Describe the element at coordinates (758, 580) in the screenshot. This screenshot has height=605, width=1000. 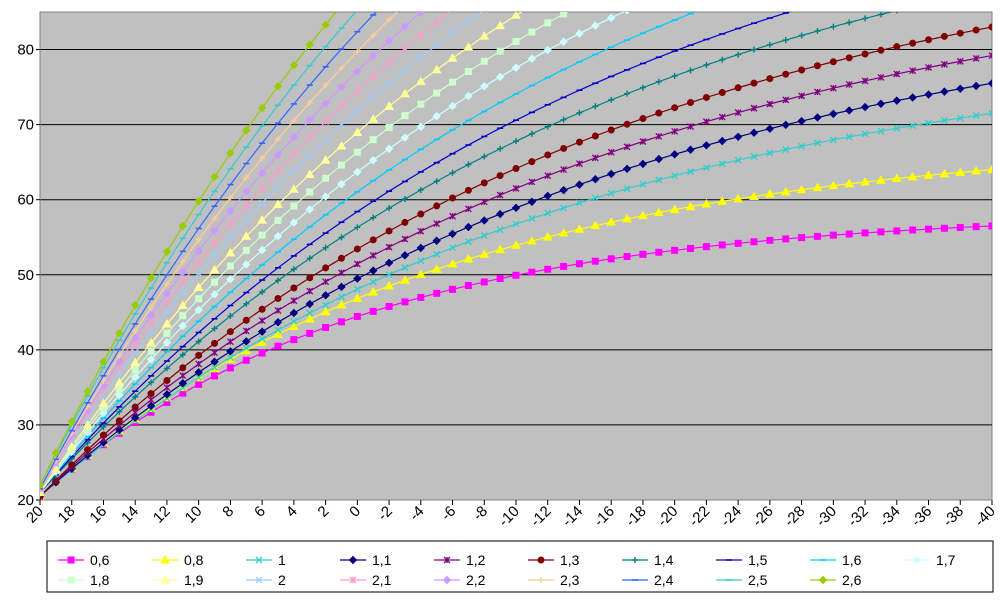
I see `legend-label: 2,5` at that location.